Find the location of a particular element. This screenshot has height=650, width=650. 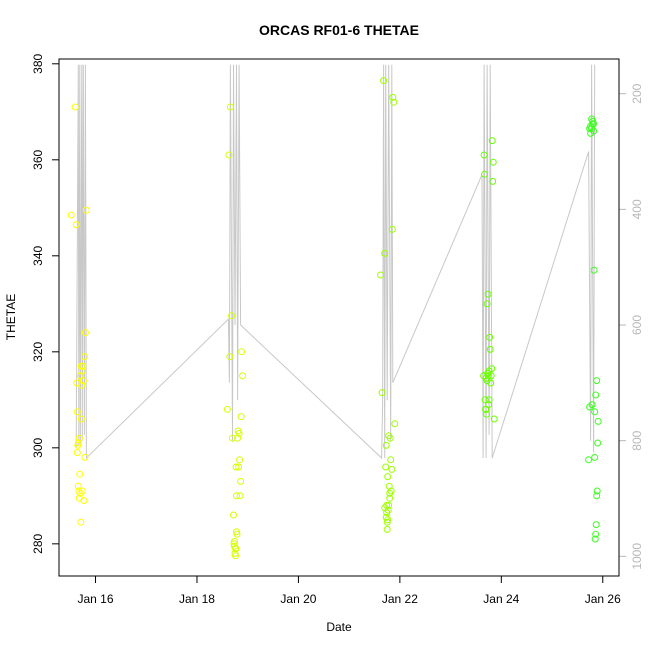

chart-title: ORCAS RF01-6 THETAE is located at coordinates (339, 30).